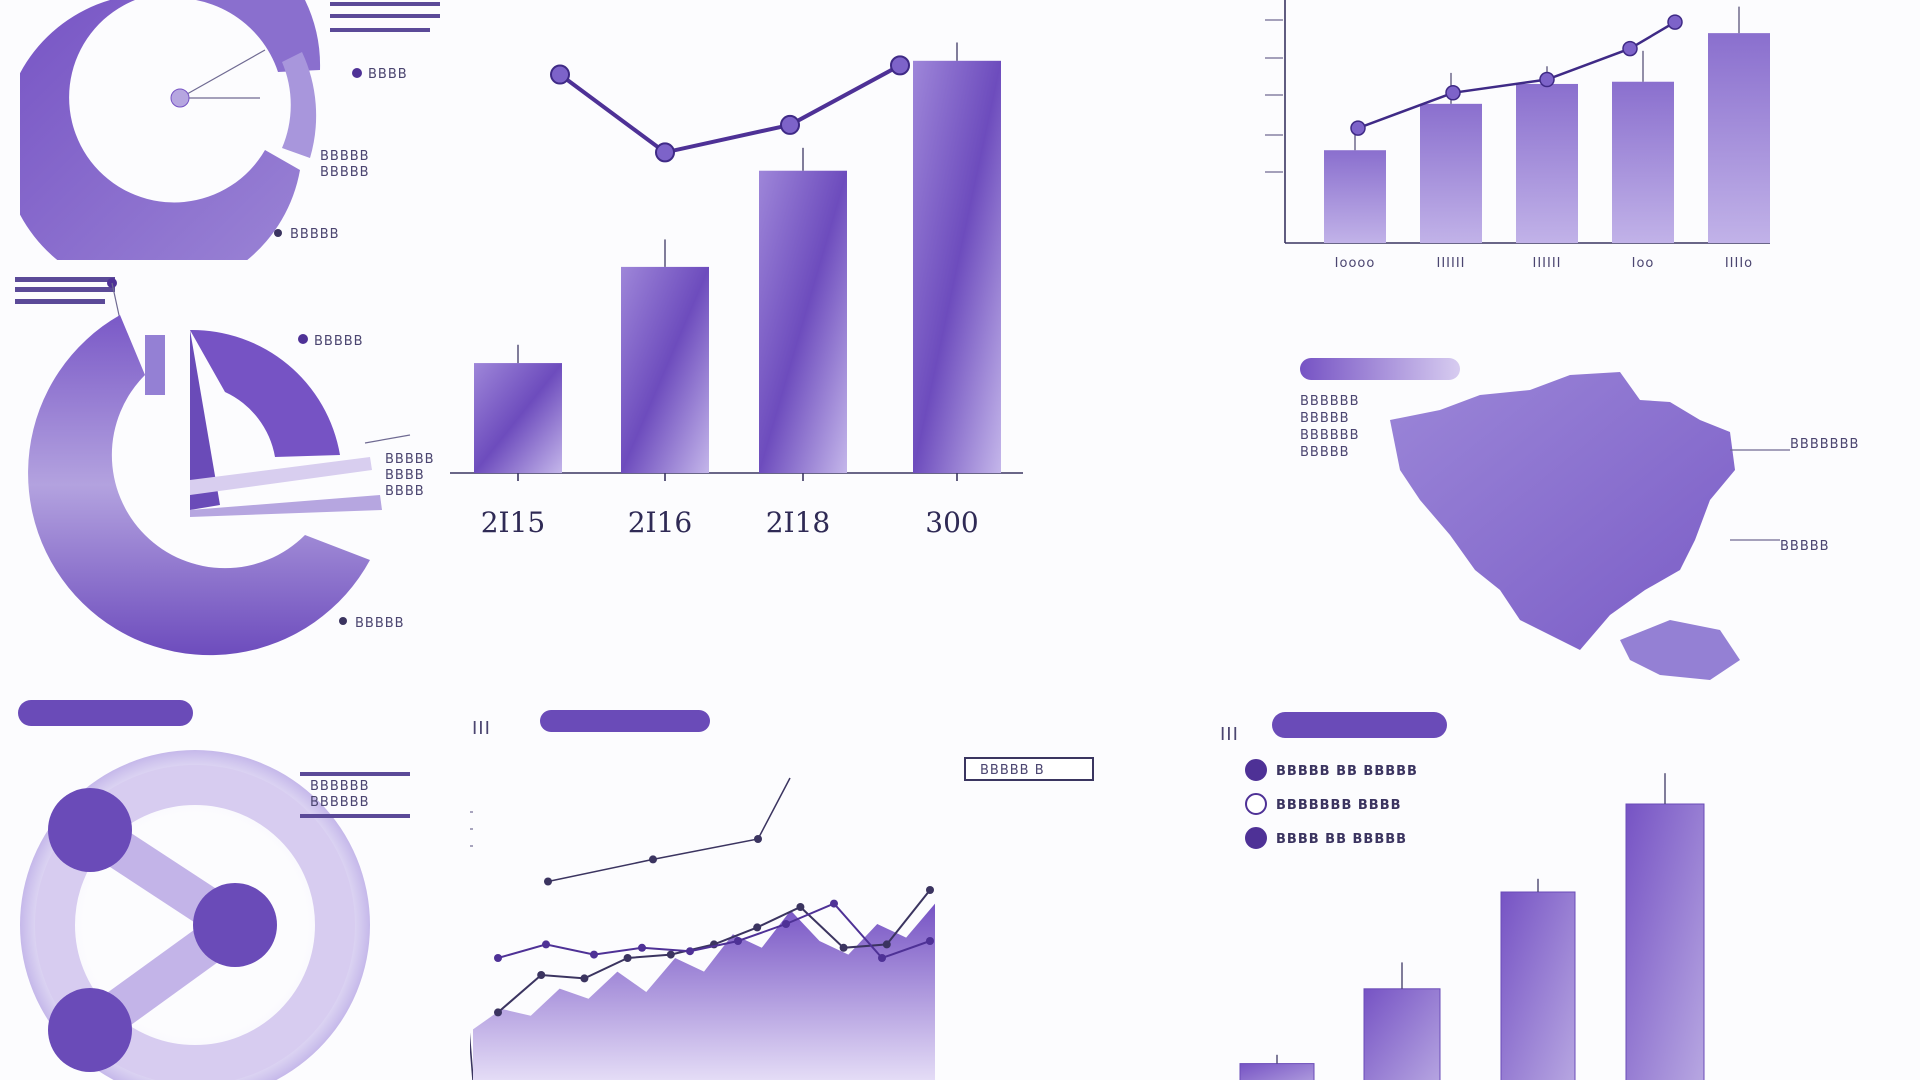 The width and height of the screenshot is (1920, 1080). Describe the element at coordinates (1643, 263) in the screenshot. I see `x-tick-label: Ioo` at that location.